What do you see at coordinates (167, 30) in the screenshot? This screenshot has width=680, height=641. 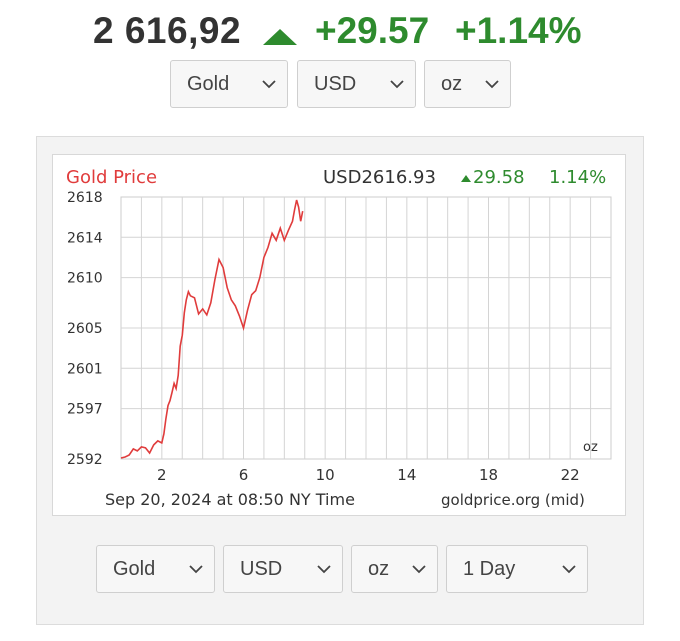 I see `current-price: 2 616,92` at bounding box center [167, 30].